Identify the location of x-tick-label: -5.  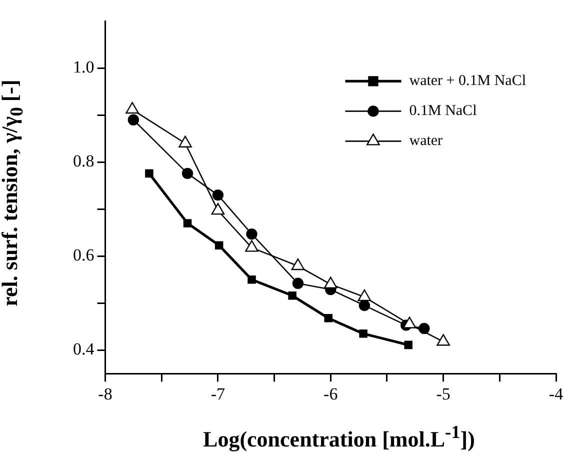
(443, 394).